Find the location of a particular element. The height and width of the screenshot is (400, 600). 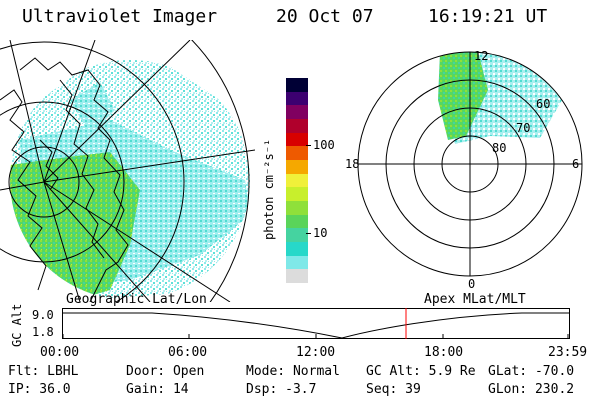

status-dsp: Dsp: -3.7 is located at coordinates (281, 389).